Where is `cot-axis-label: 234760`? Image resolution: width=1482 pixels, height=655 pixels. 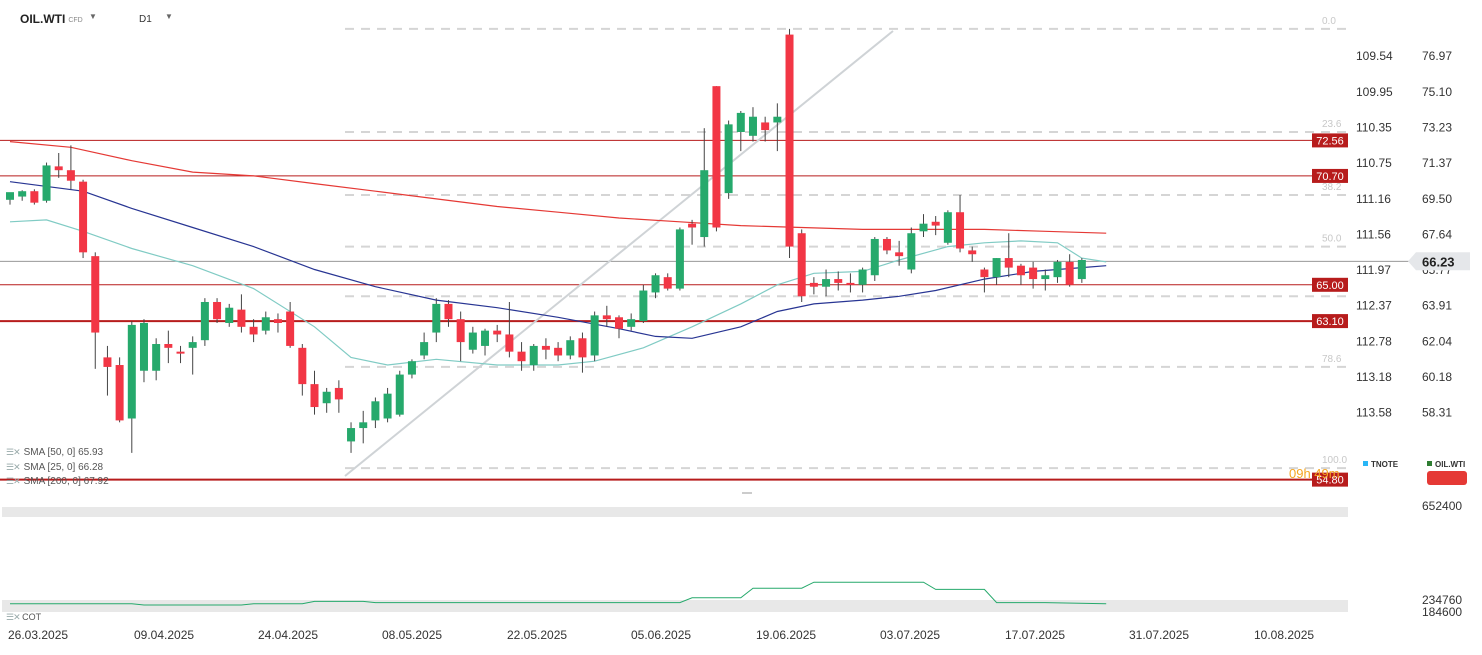
cot-axis-label: 234760 is located at coordinates (1442, 600).